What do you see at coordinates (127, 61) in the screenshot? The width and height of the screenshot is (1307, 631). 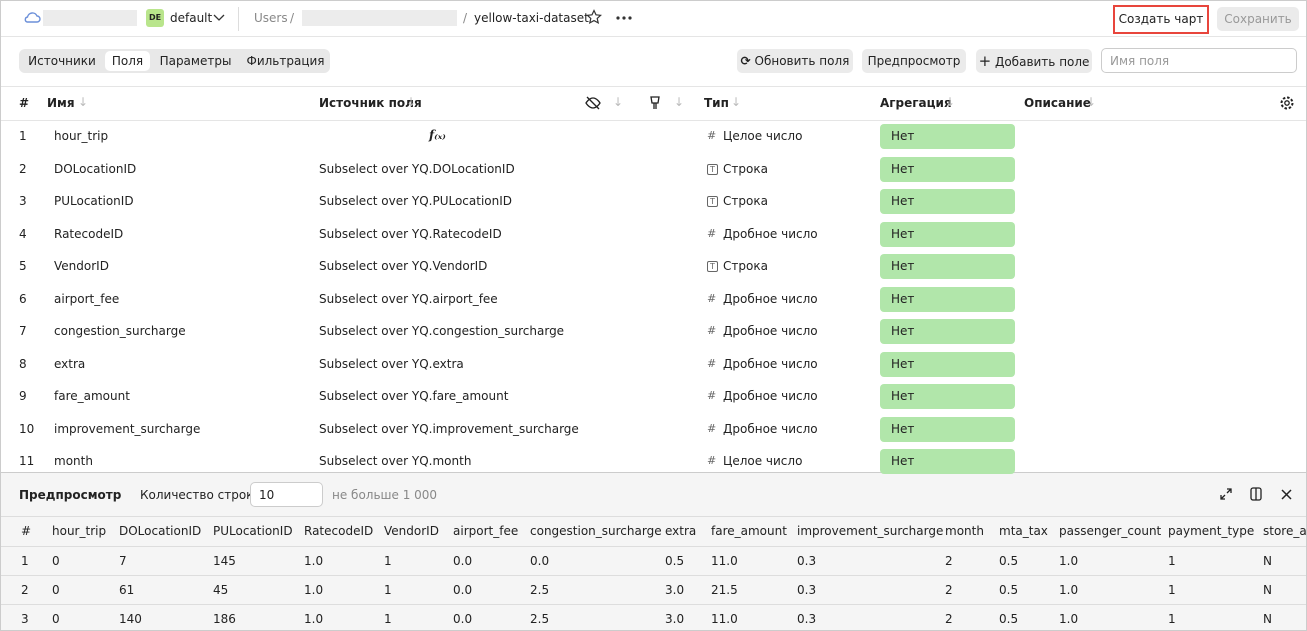 I see `tab: Поля` at bounding box center [127, 61].